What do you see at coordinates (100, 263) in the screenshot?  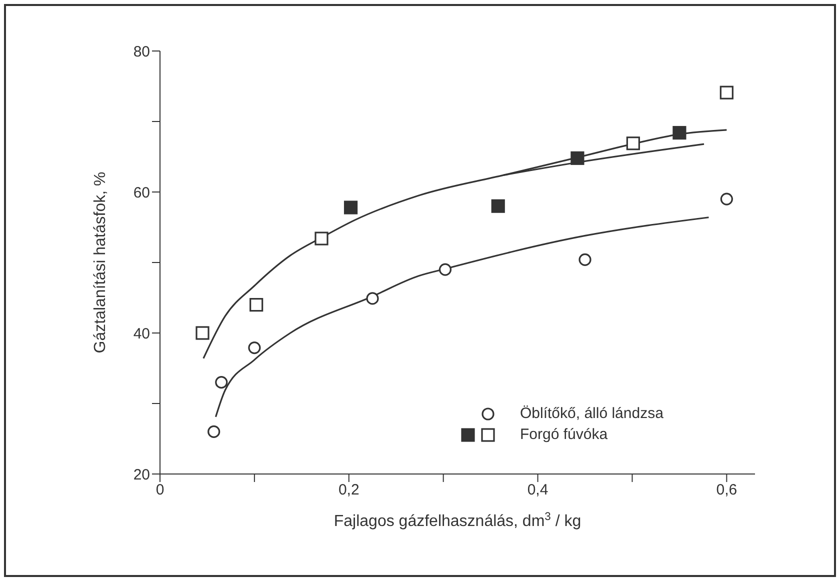 I see `y-axis-title: Gáztalanítási hatásfok, %` at bounding box center [100, 263].